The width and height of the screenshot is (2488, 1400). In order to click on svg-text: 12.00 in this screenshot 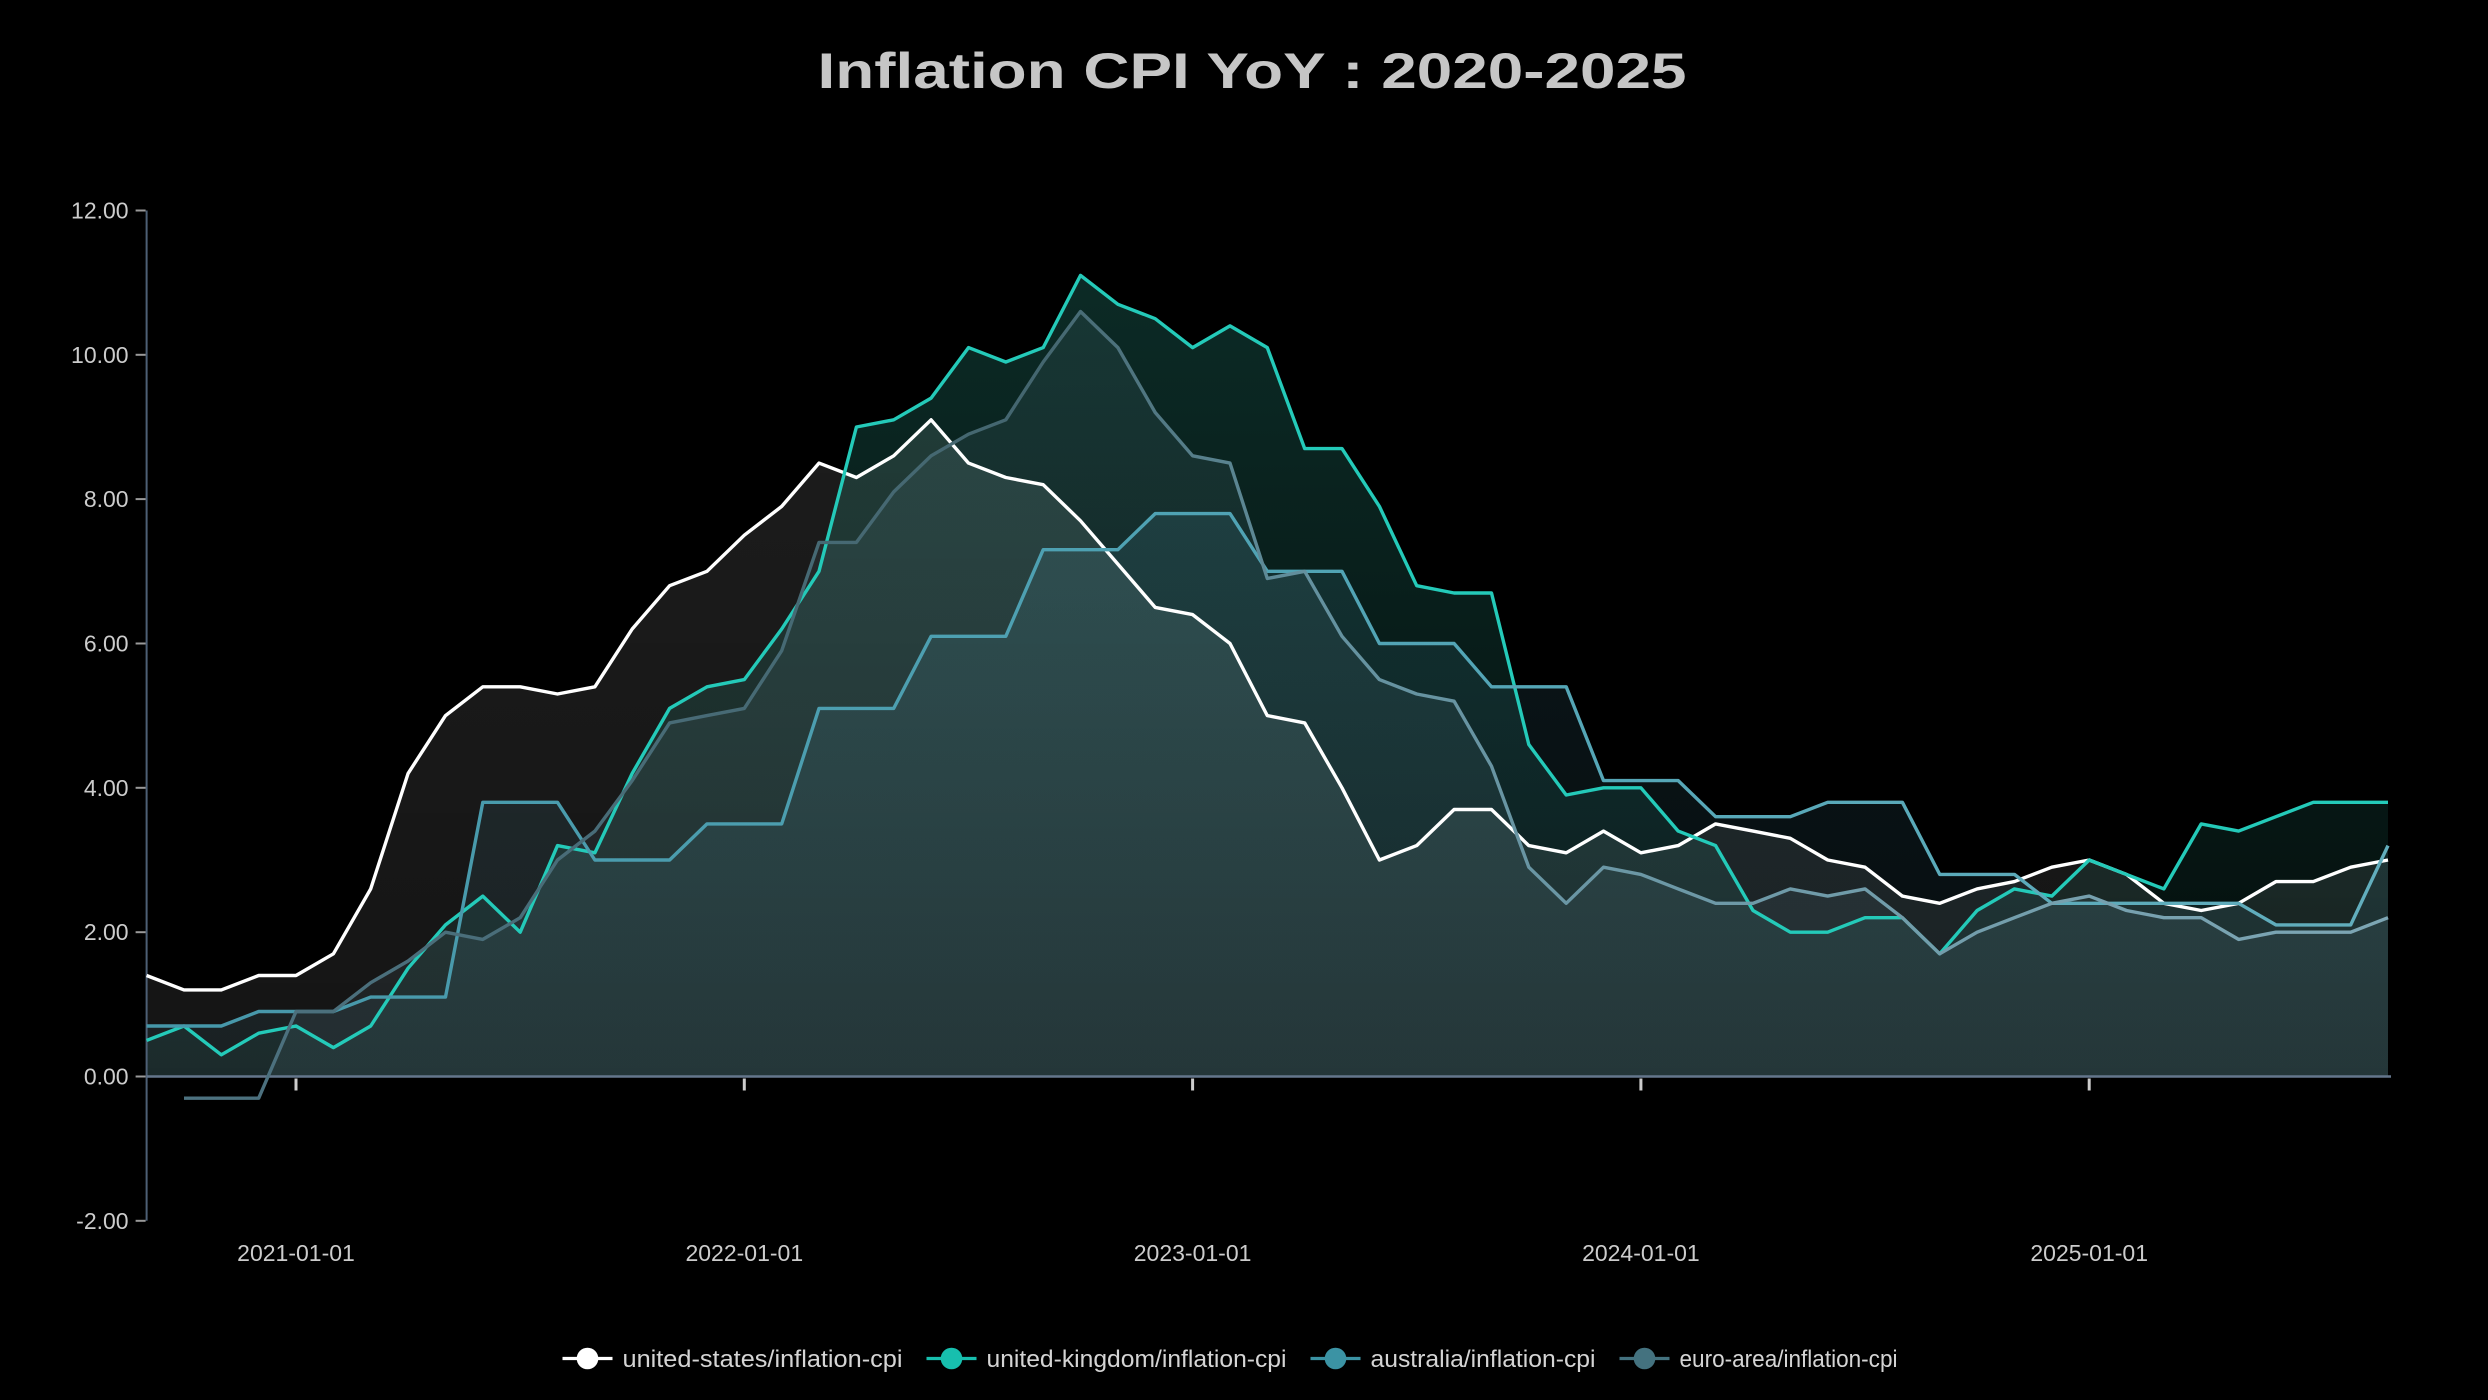, I will do `click(100, 211)`.